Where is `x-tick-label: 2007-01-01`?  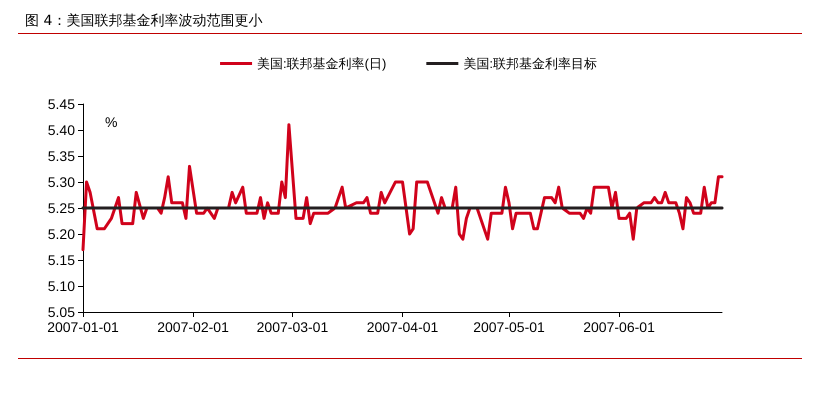 x-tick-label: 2007-01-01 is located at coordinates (83, 327).